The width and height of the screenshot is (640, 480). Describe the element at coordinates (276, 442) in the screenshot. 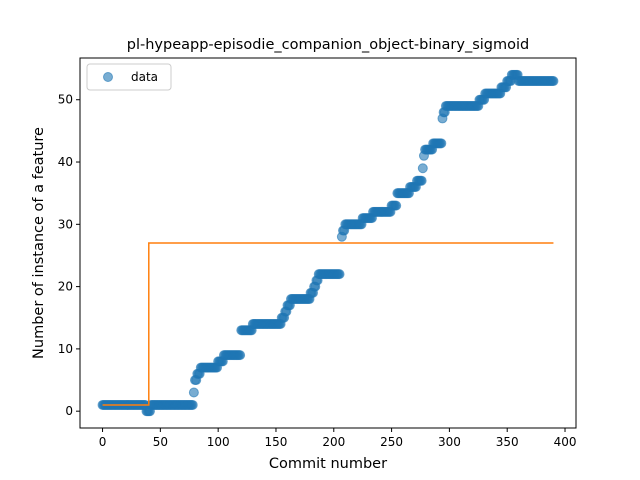

I see `x-tick-label: 150` at that location.